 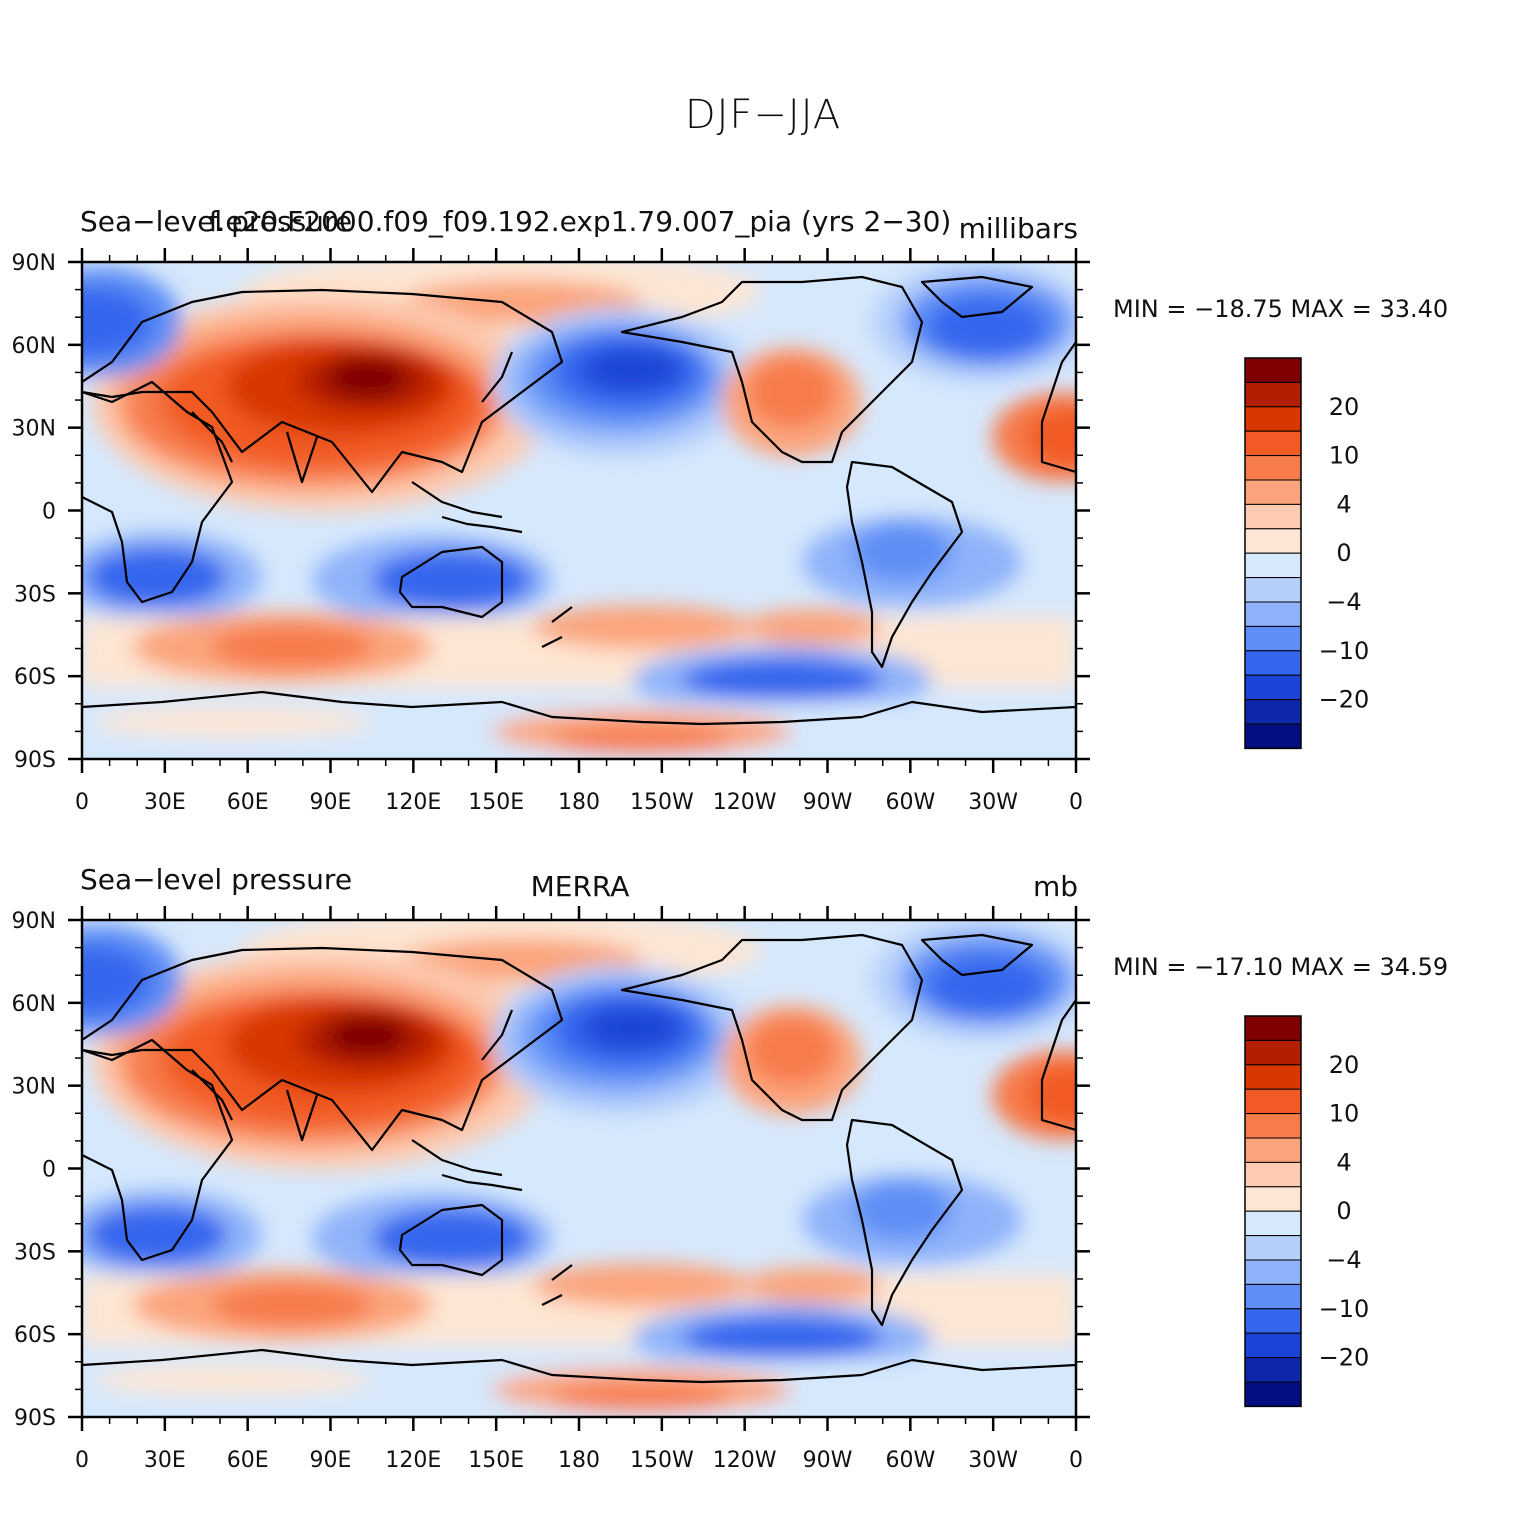 I want to click on panel-1-units: millibars, so click(x=1018, y=228).